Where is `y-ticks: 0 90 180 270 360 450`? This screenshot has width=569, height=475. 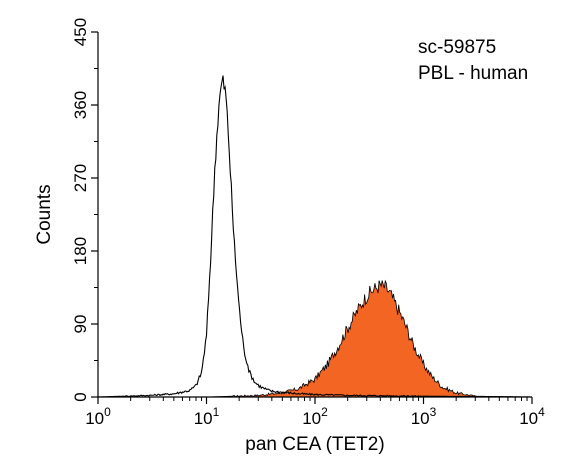 y-ticks: 0 90 180 270 360 450 is located at coordinates (84, 210).